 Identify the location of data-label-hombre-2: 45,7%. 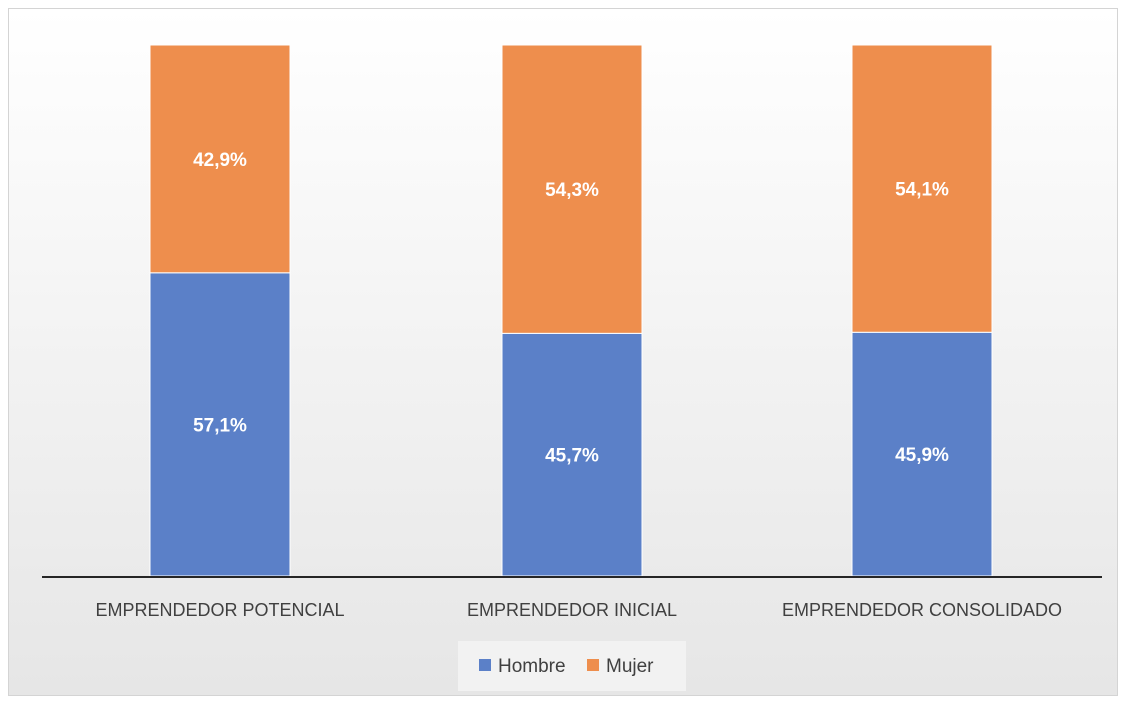
(572, 456).